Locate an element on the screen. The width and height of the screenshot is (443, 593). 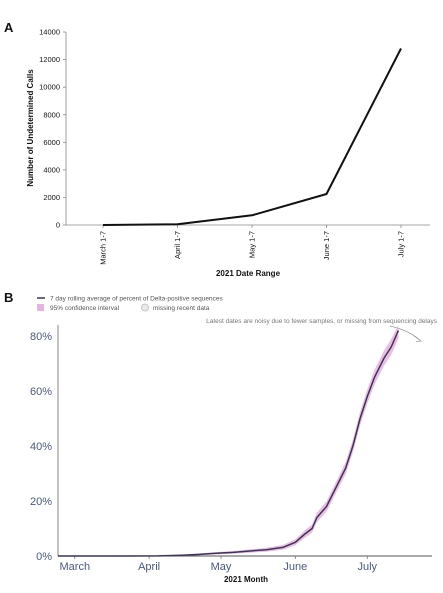
panel-a-letter: A is located at coordinates (9, 27).